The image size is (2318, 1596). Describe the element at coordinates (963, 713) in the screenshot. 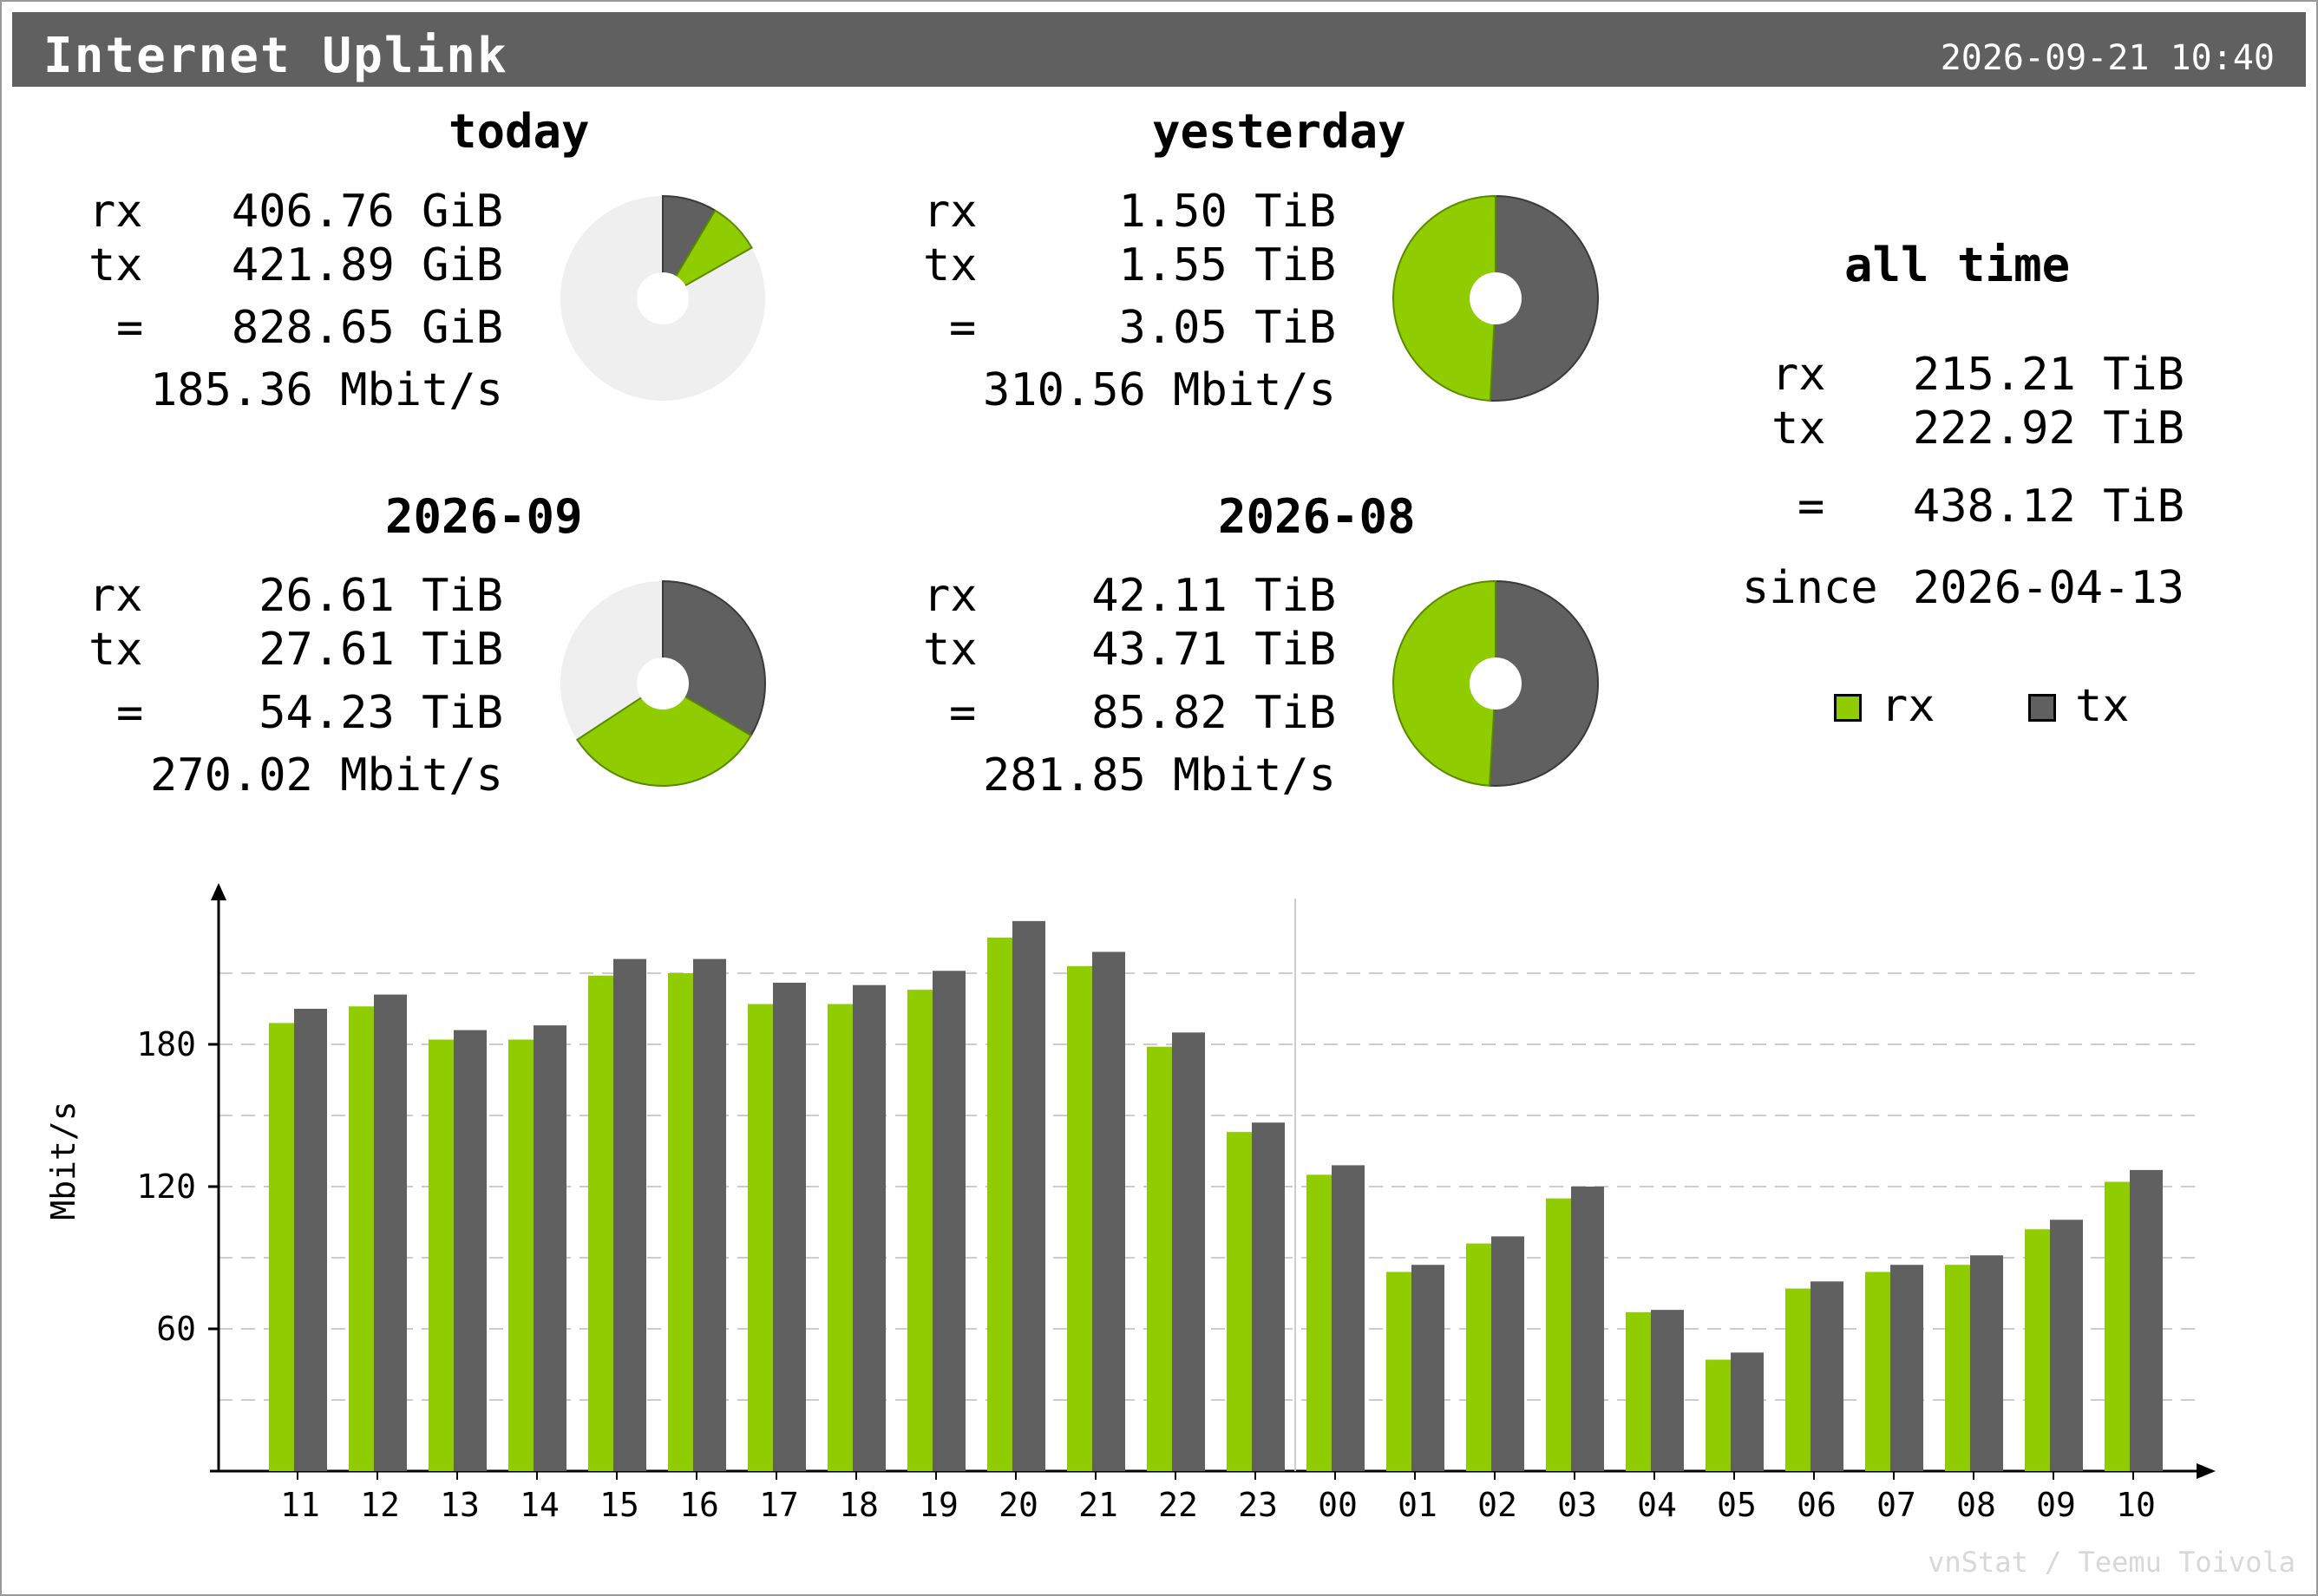

I see `prev-month-total-label: =` at that location.